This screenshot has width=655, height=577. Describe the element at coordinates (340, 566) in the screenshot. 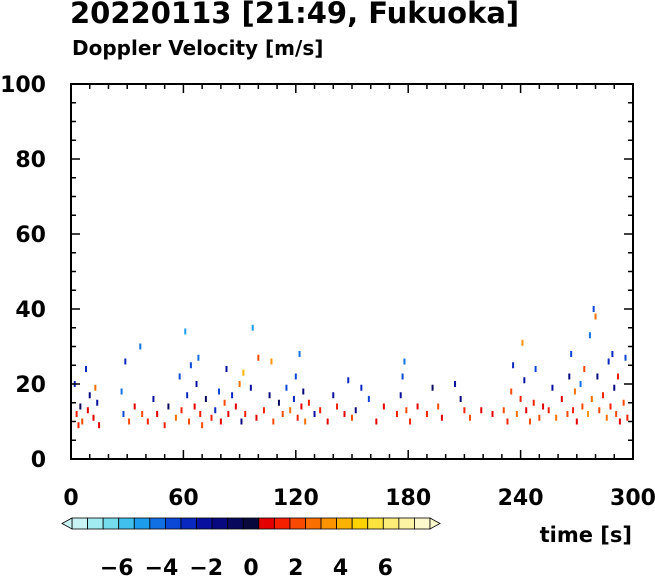

I see `colorbar-tick-label: 4` at that location.